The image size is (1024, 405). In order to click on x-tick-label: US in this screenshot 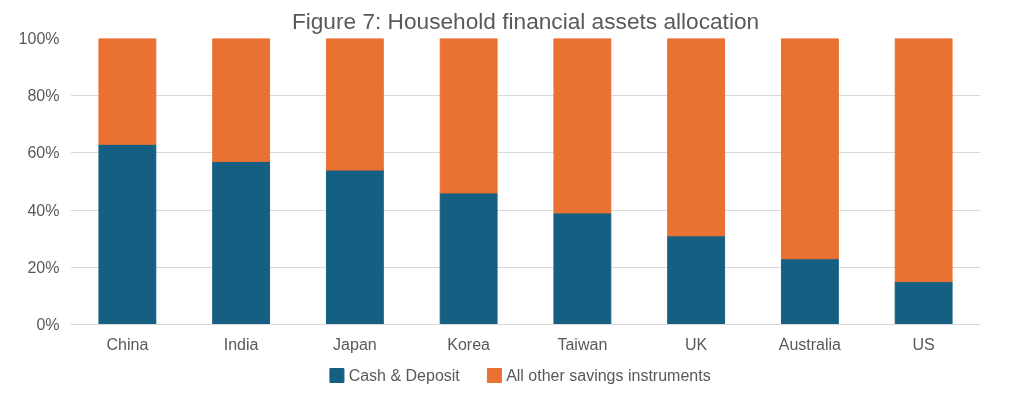, I will do `click(923, 344)`.